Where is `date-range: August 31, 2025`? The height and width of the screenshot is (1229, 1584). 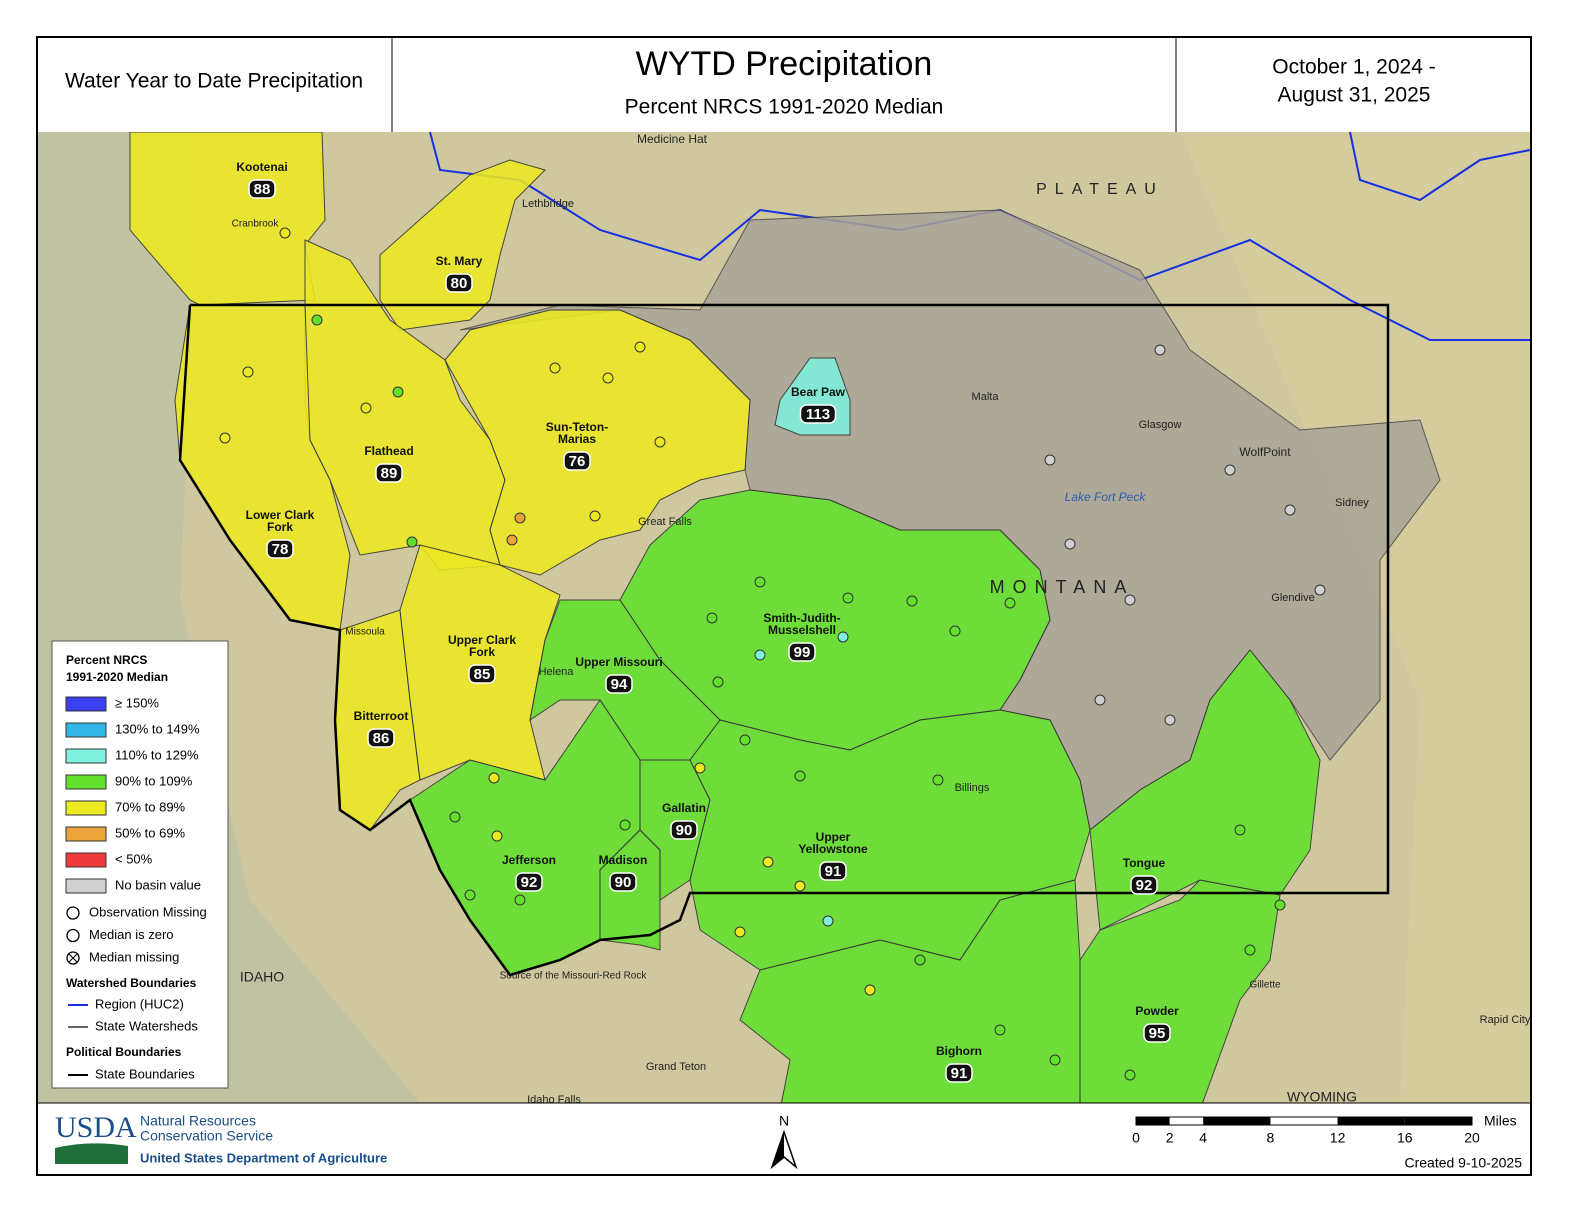 date-range: August 31, 2025 is located at coordinates (1354, 95).